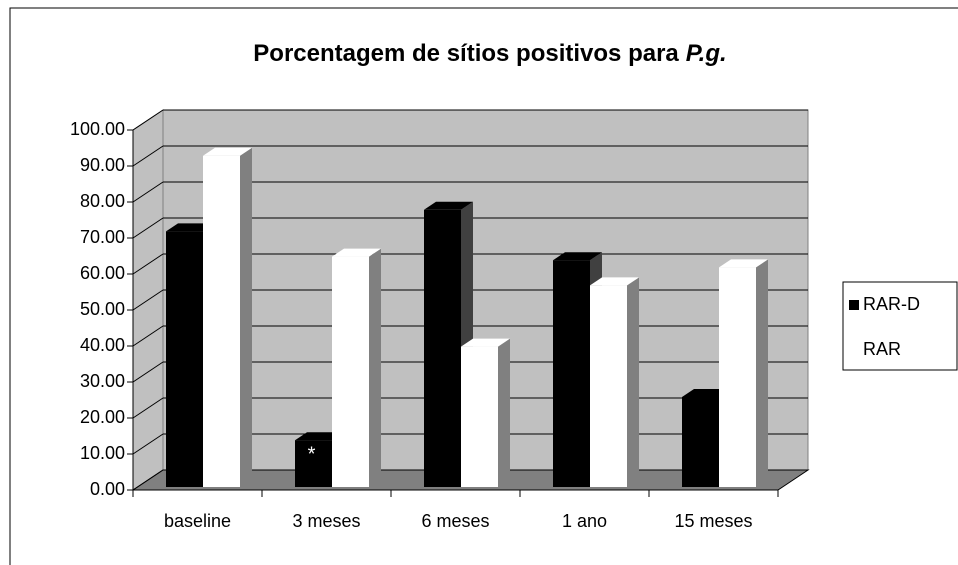  I want to click on y-tick-label: 0.00, so click(107, 489).